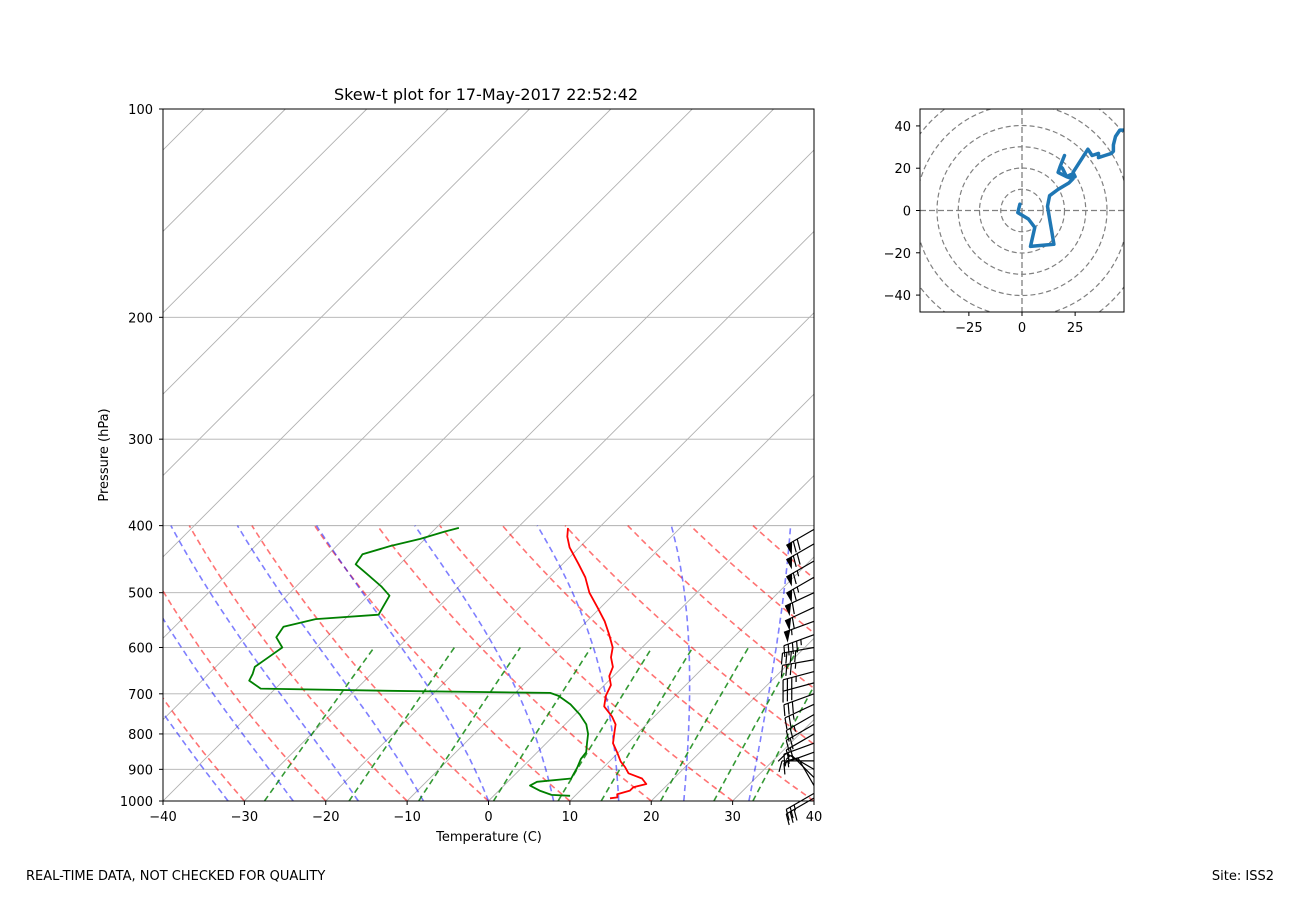 This screenshot has height=900, width=1300. What do you see at coordinates (570, 817) in the screenshot?
I see `x-tick-label: 10` at bounding box center [570, 817].